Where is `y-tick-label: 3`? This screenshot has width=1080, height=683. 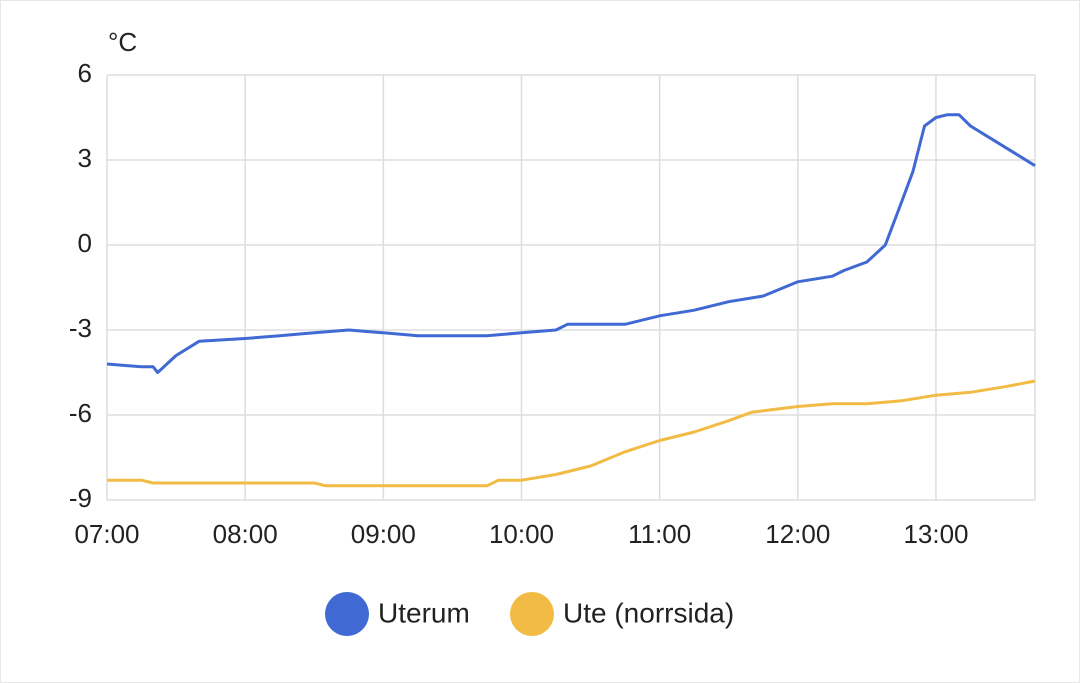
y-tick-label: 3 is located at coordinates (85, 158).